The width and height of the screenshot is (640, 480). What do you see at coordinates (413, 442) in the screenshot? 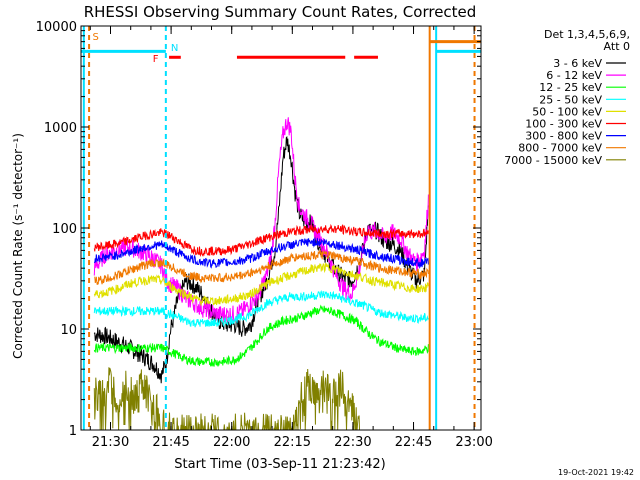
I see `x-tick-label-5: 22:45` at bounding box center [413, 442].